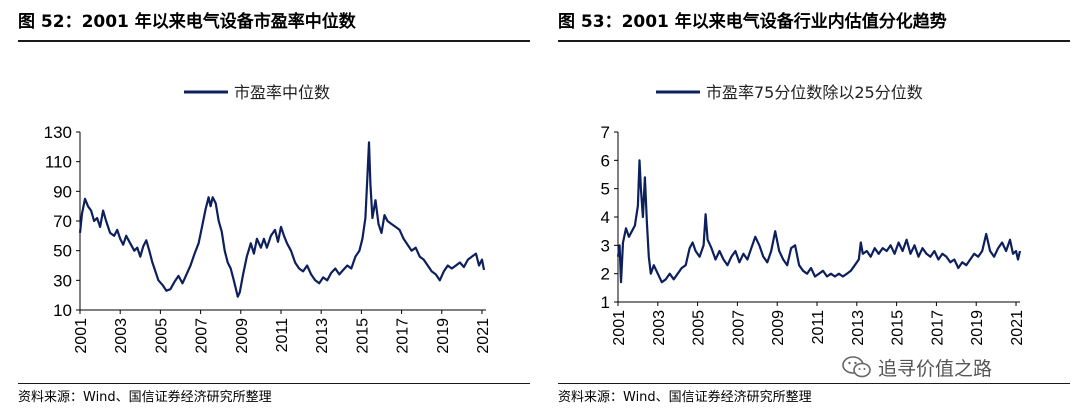  What do you see at coordinates (62, 221) in the screenshot?
I see `y-tick-label: 70` at bounding box center [62, 221].